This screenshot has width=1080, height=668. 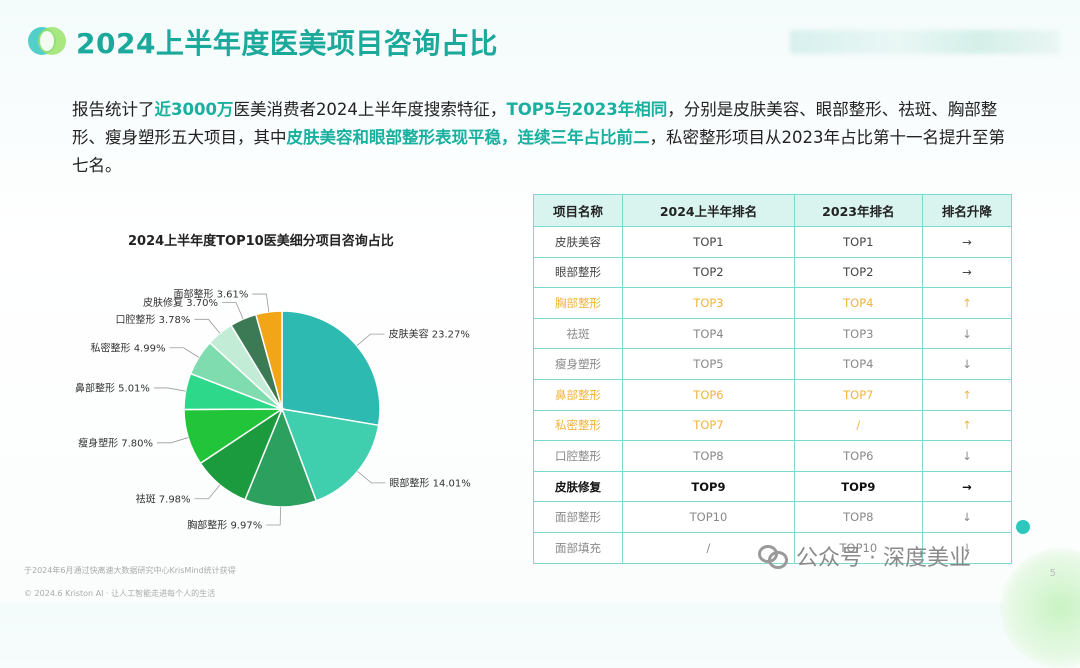 I want to click on column-header: 排名升降, so click(x=967, y=210).